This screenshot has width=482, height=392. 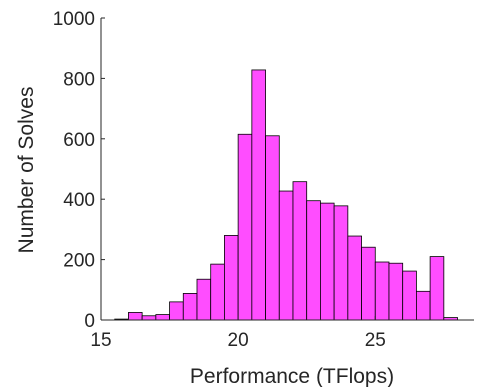 I want to click on y-tick-label: 1000, so click(x=74, y=19).